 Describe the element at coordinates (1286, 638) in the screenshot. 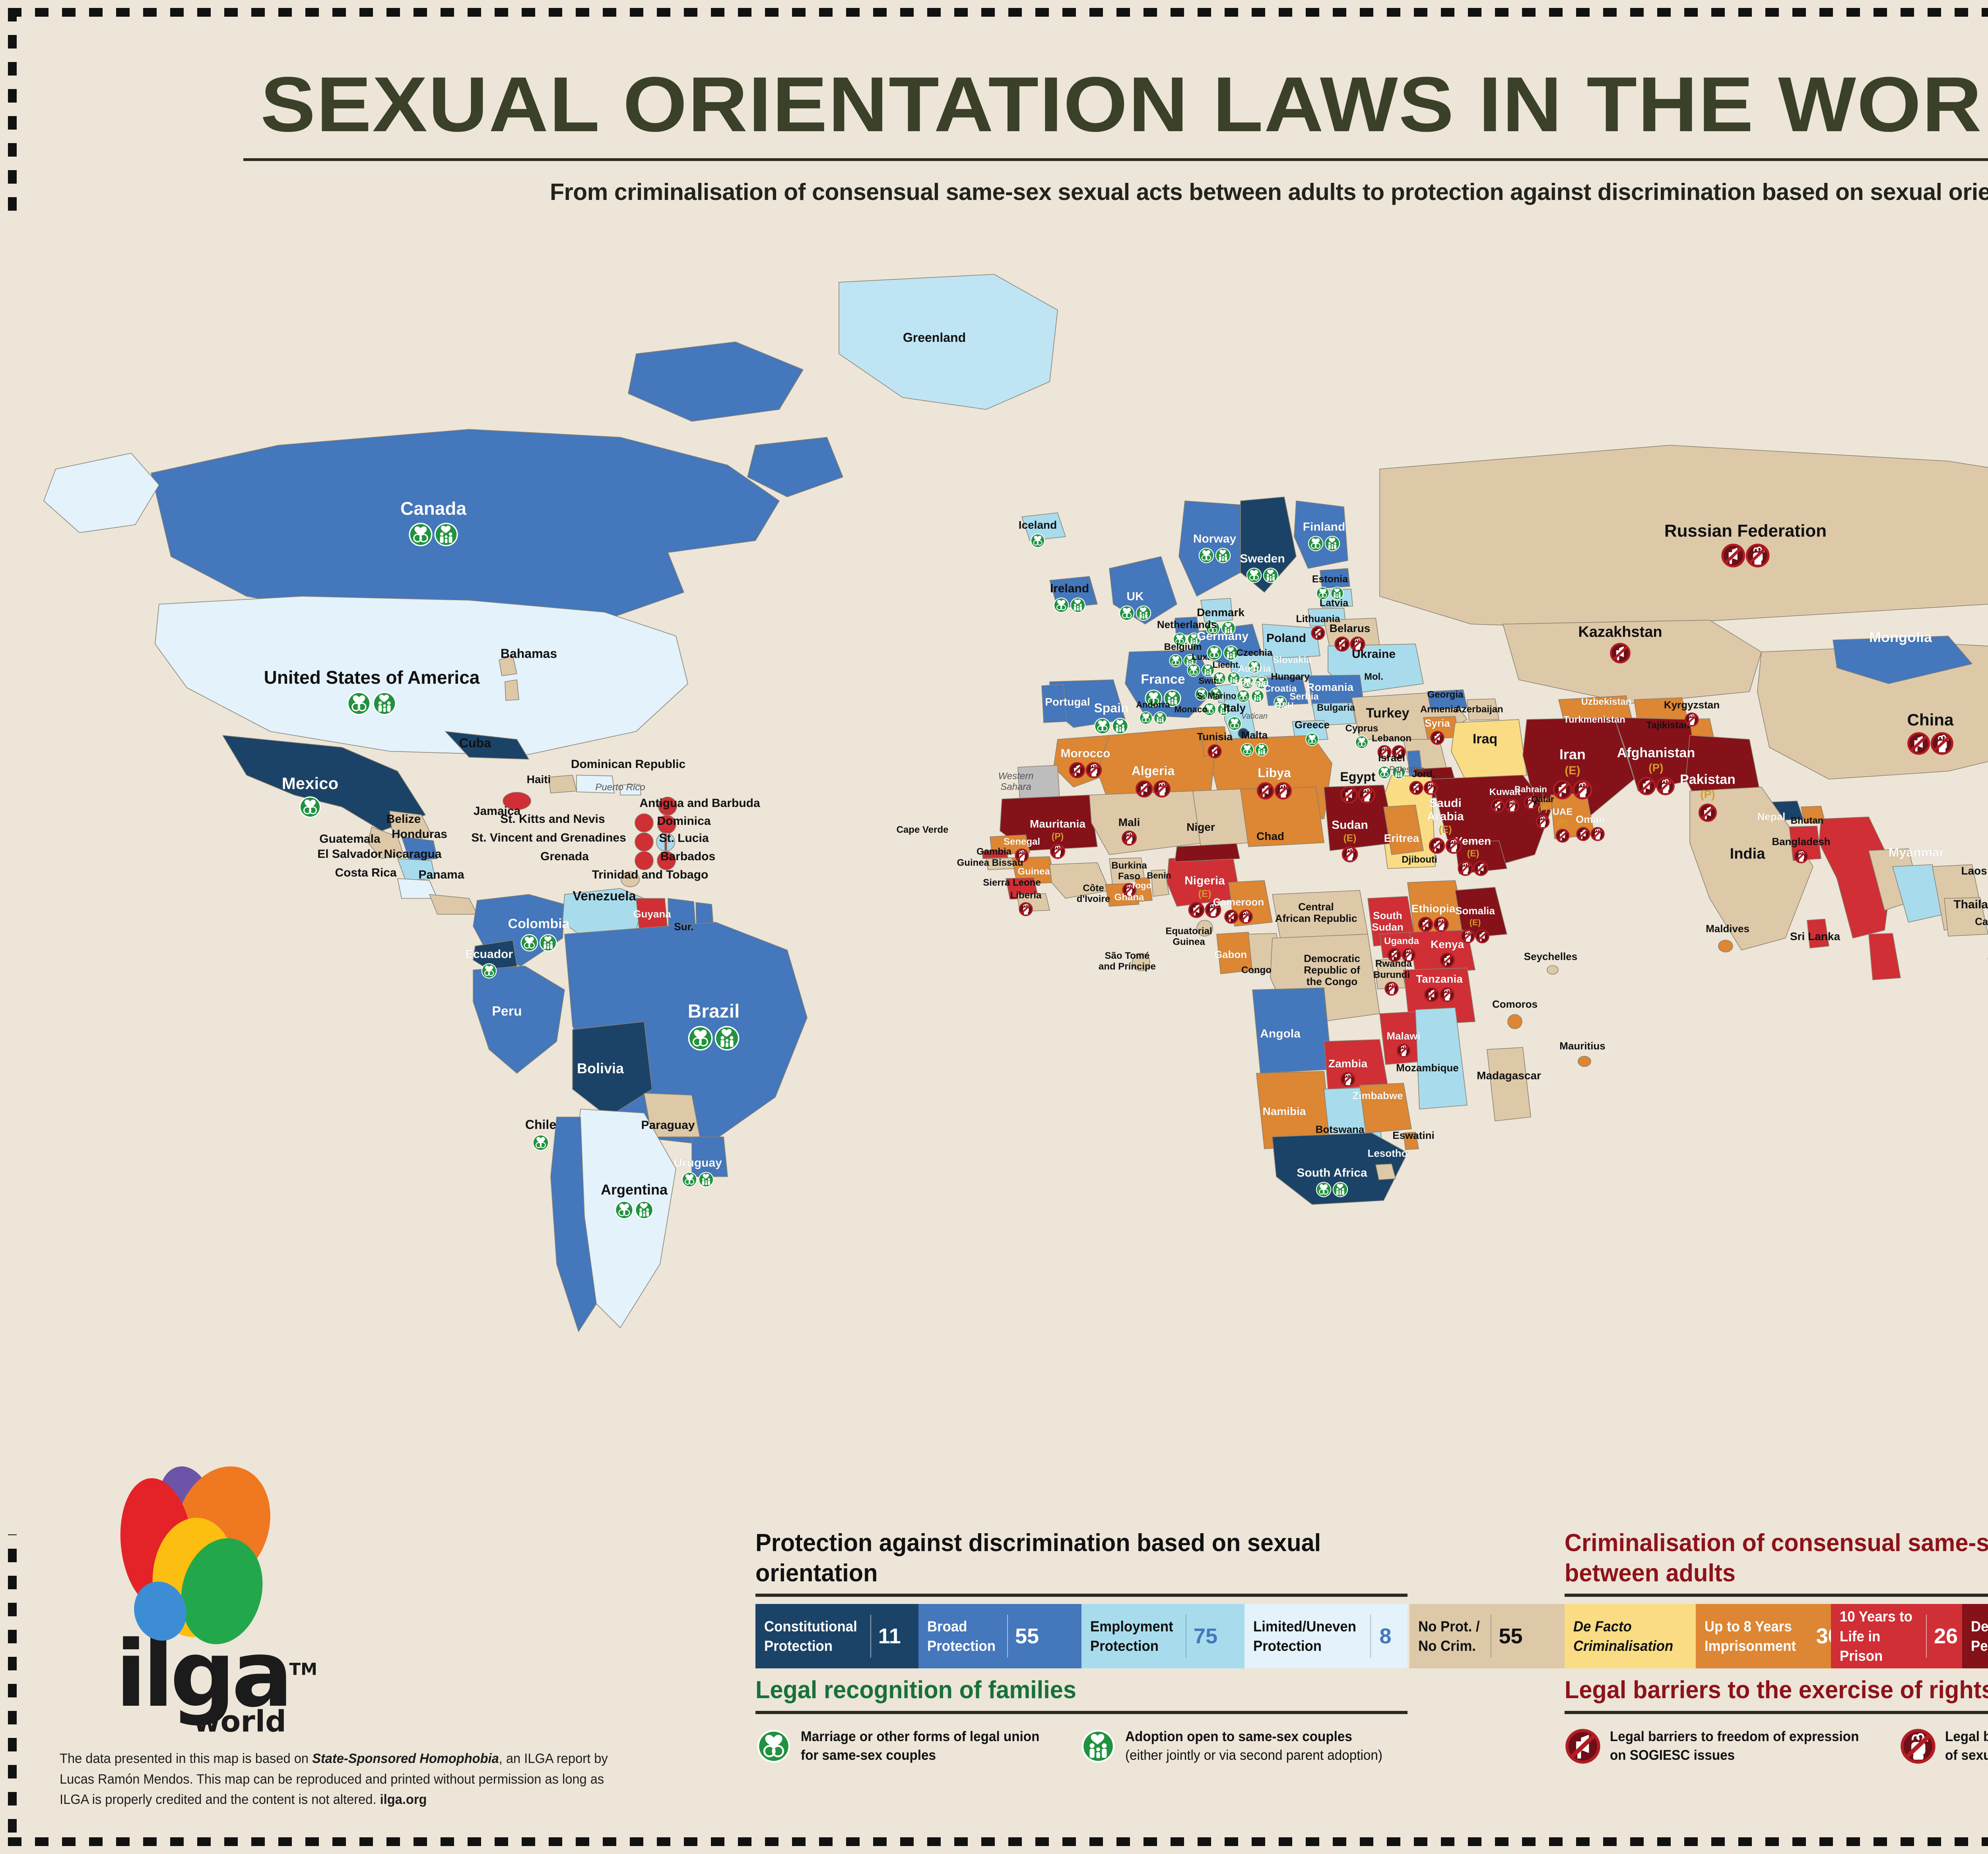

I see `map-country-poland: Poland` at that location.